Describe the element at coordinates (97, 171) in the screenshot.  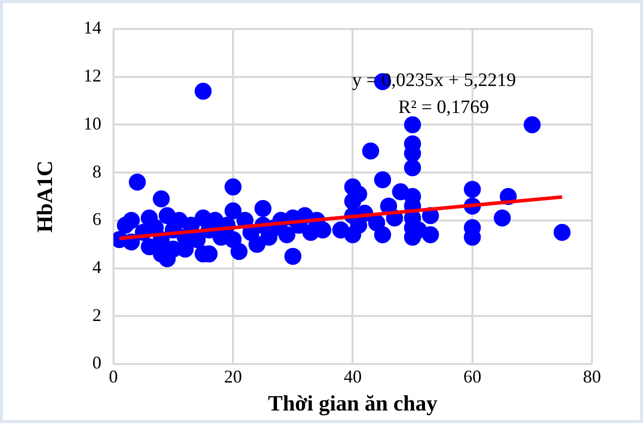
I see `y-tick-label: 8` at that location.